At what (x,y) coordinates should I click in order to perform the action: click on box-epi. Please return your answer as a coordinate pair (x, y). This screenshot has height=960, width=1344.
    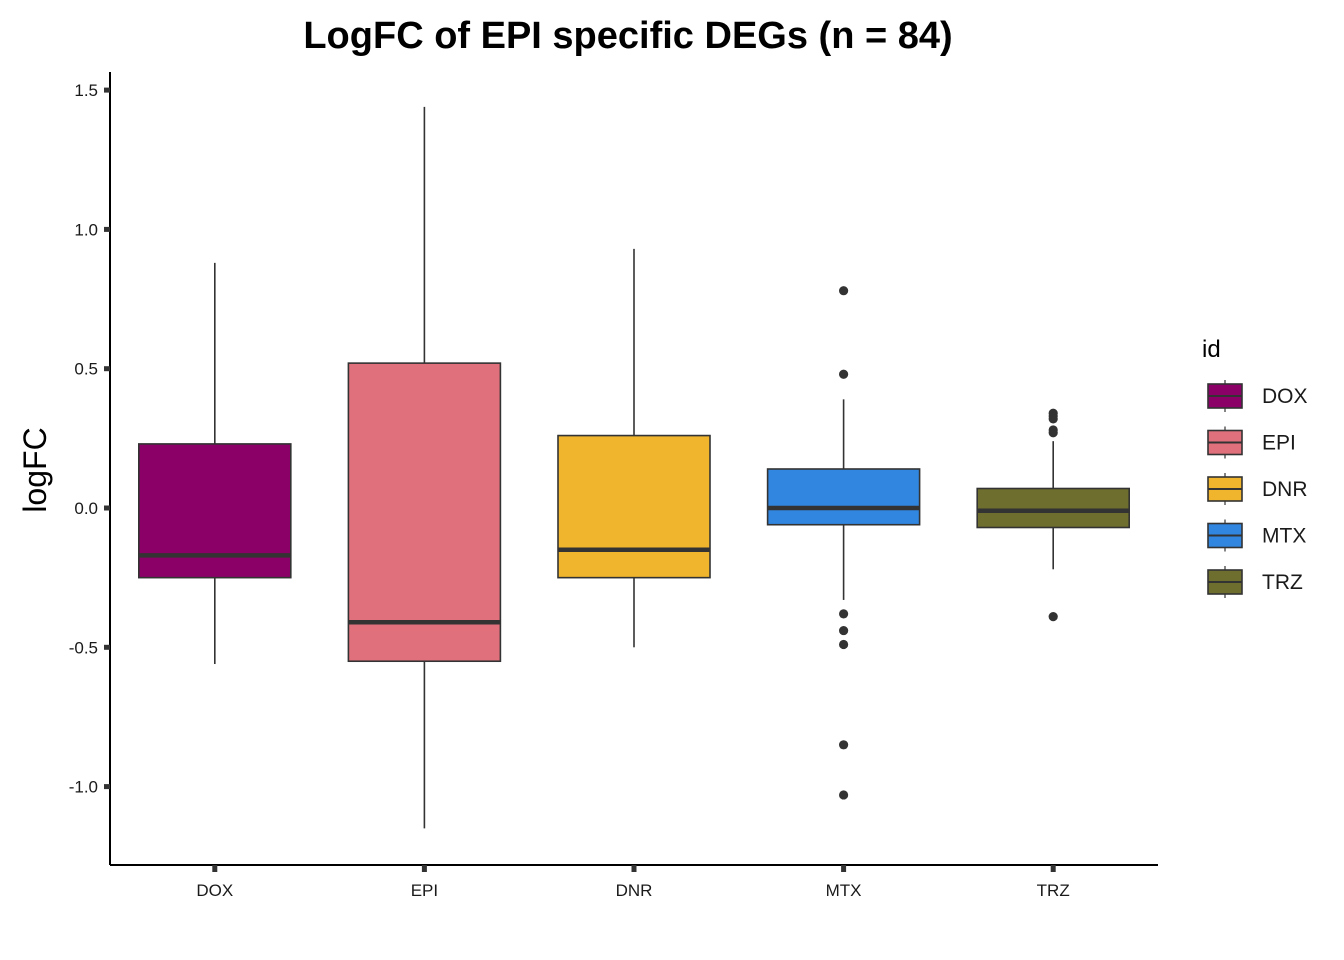
    Looking at the image, I should click on (424, 467).